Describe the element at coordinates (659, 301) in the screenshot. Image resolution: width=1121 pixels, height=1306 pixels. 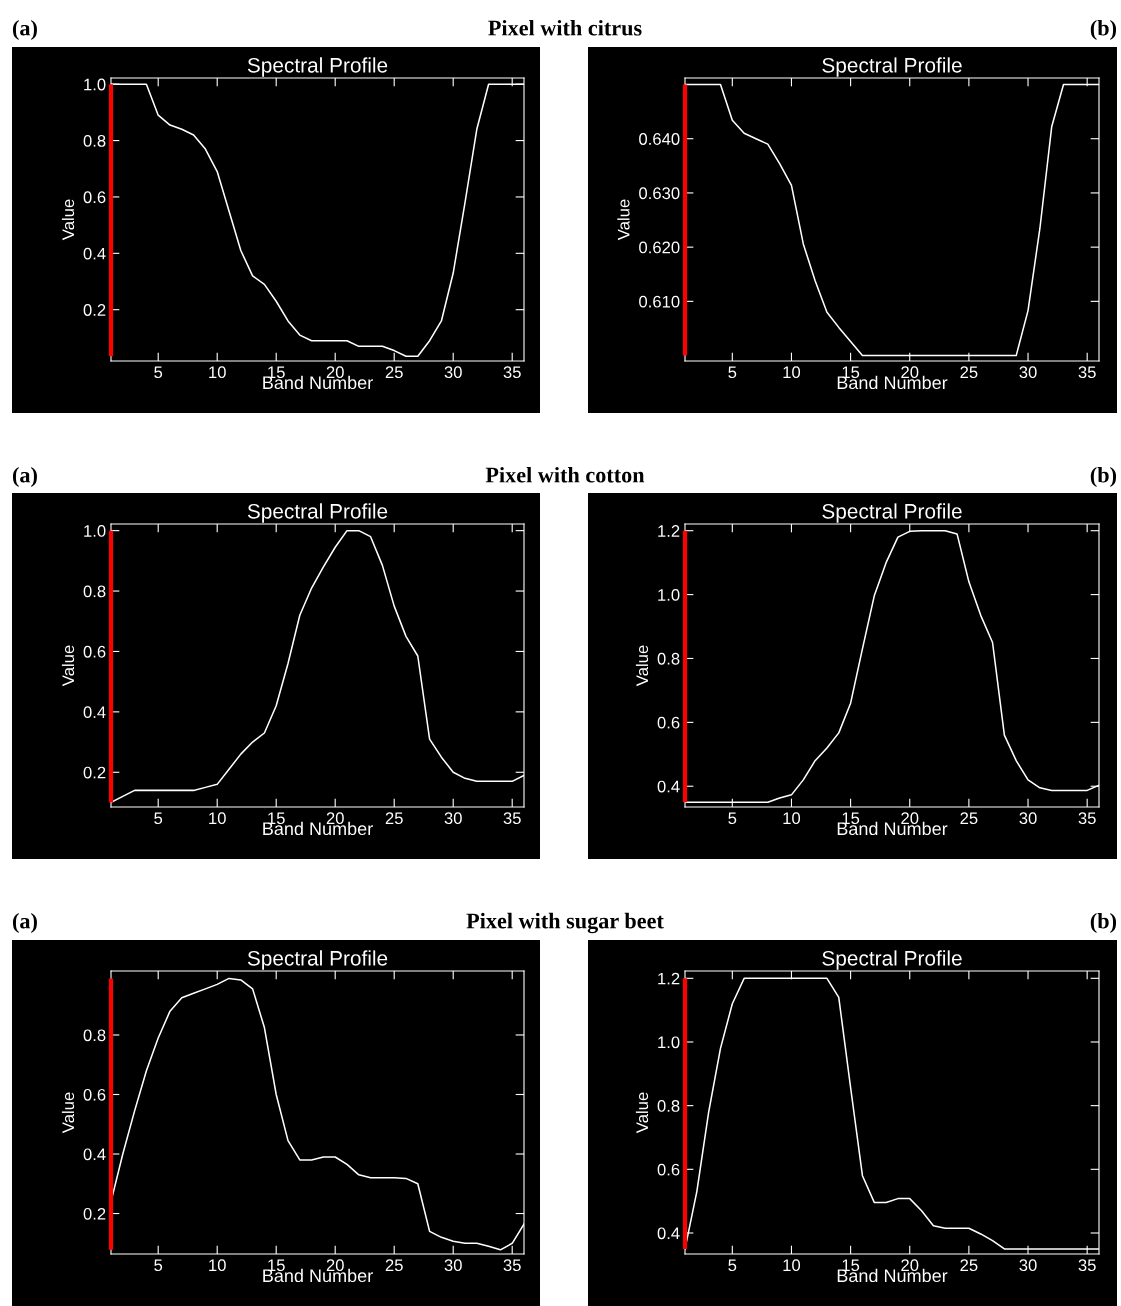
I see `y-tick-label: 0.610` at that location.